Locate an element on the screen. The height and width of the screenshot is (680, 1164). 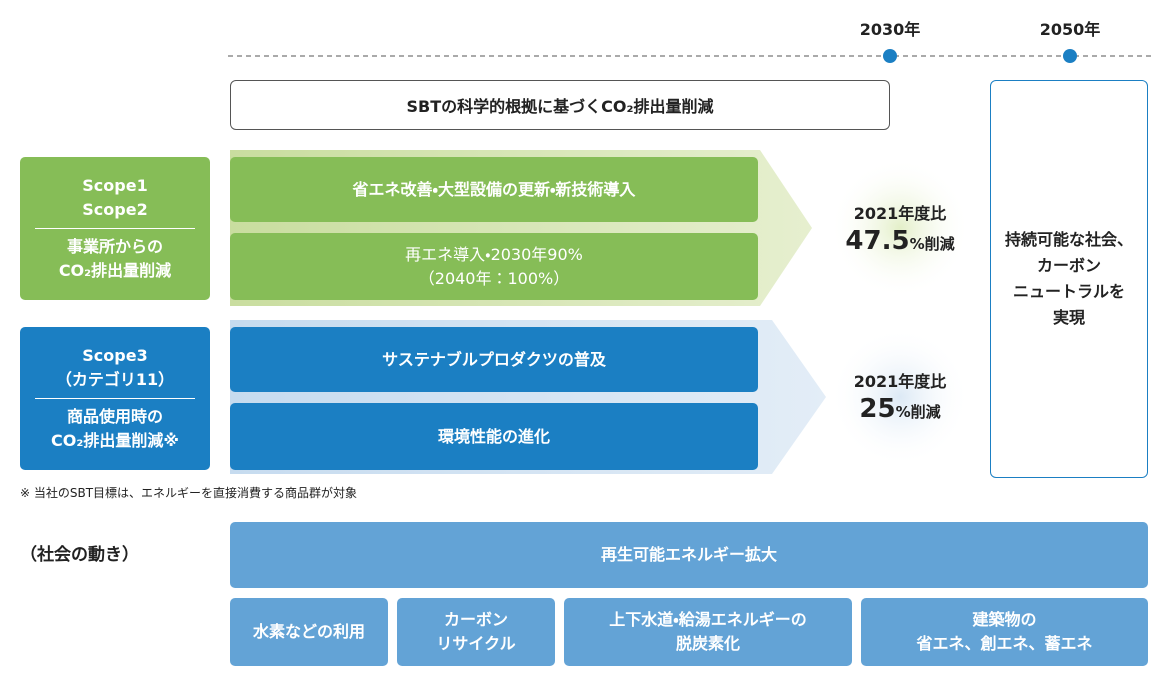
society-item-text: 上下水道・給湯エネルギーの is located at coordinates (708, 619).